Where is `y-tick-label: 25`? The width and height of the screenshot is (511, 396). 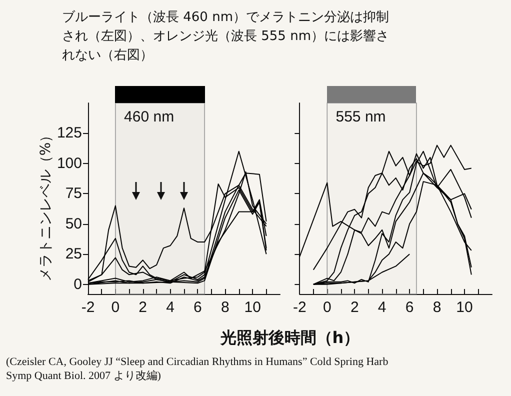 y-tick-label: 25 is located at coordinates (73, 254).